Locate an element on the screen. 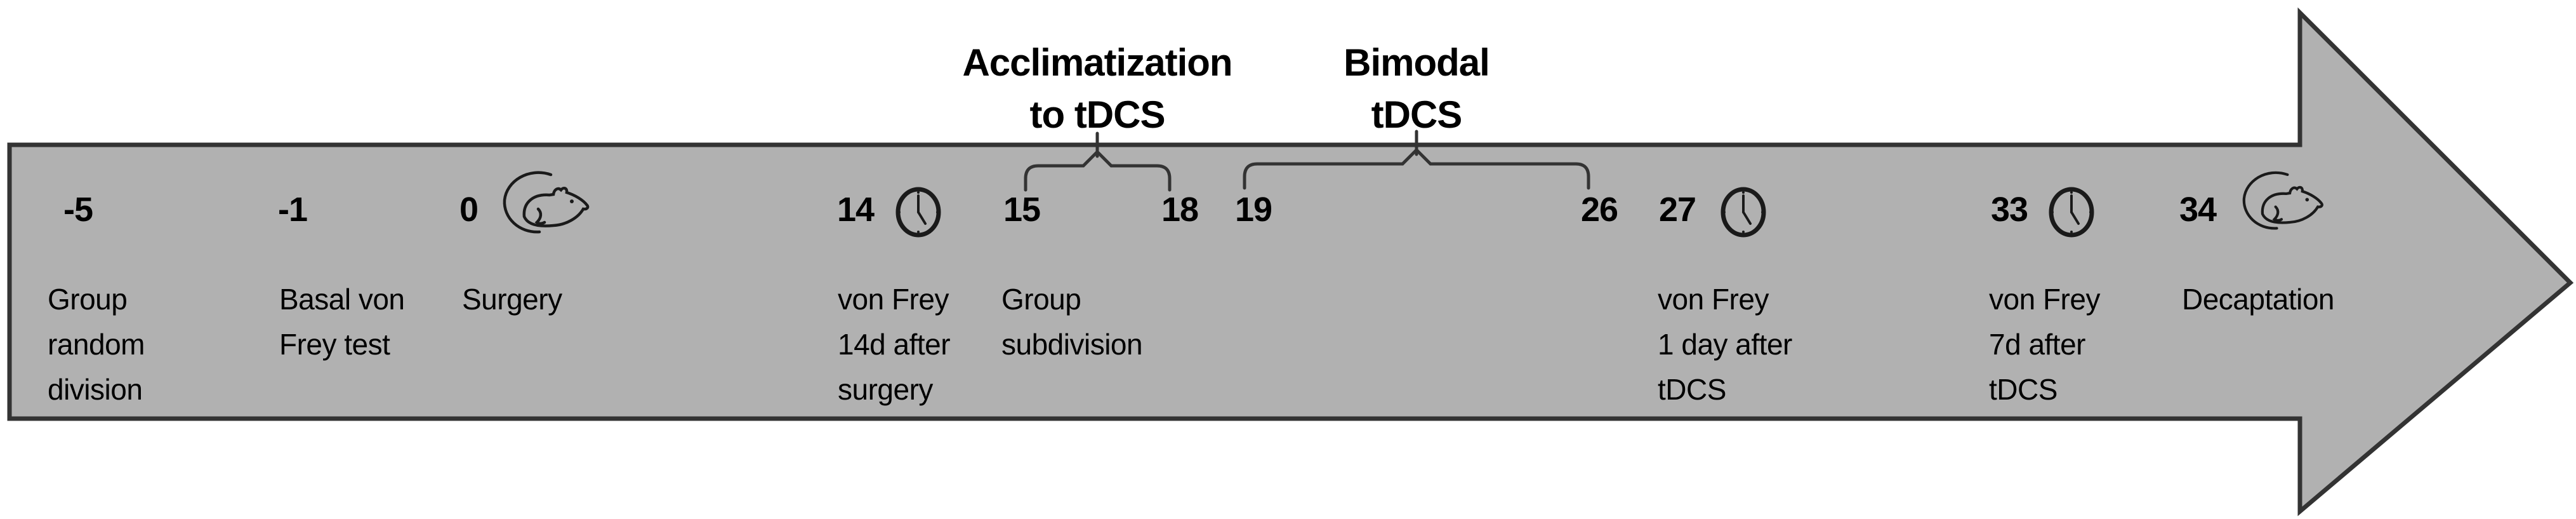 This screenshot has height=519, width=2576. event-label-line: random is located at coordinates (96, 344).